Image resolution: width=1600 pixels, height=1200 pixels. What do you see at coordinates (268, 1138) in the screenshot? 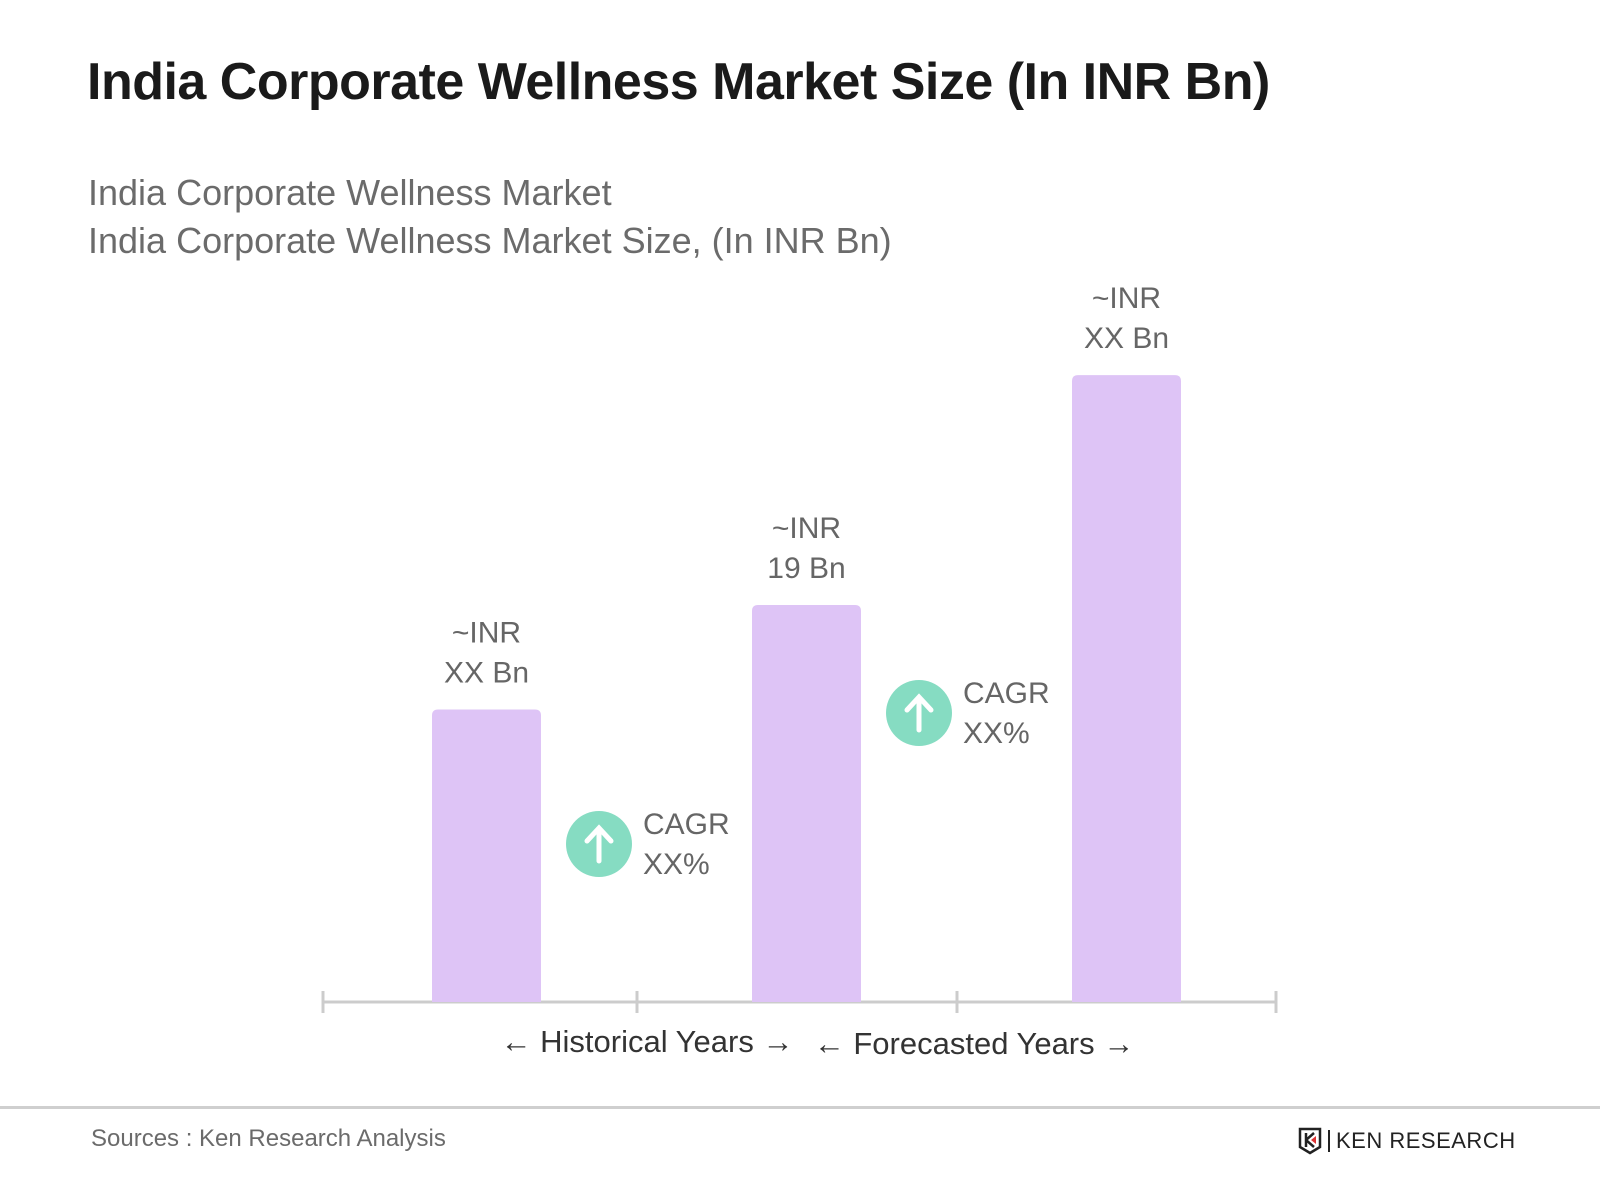
I see `source-note: Sources : Ken Research Analysis` at bounding box center [268, 1138].